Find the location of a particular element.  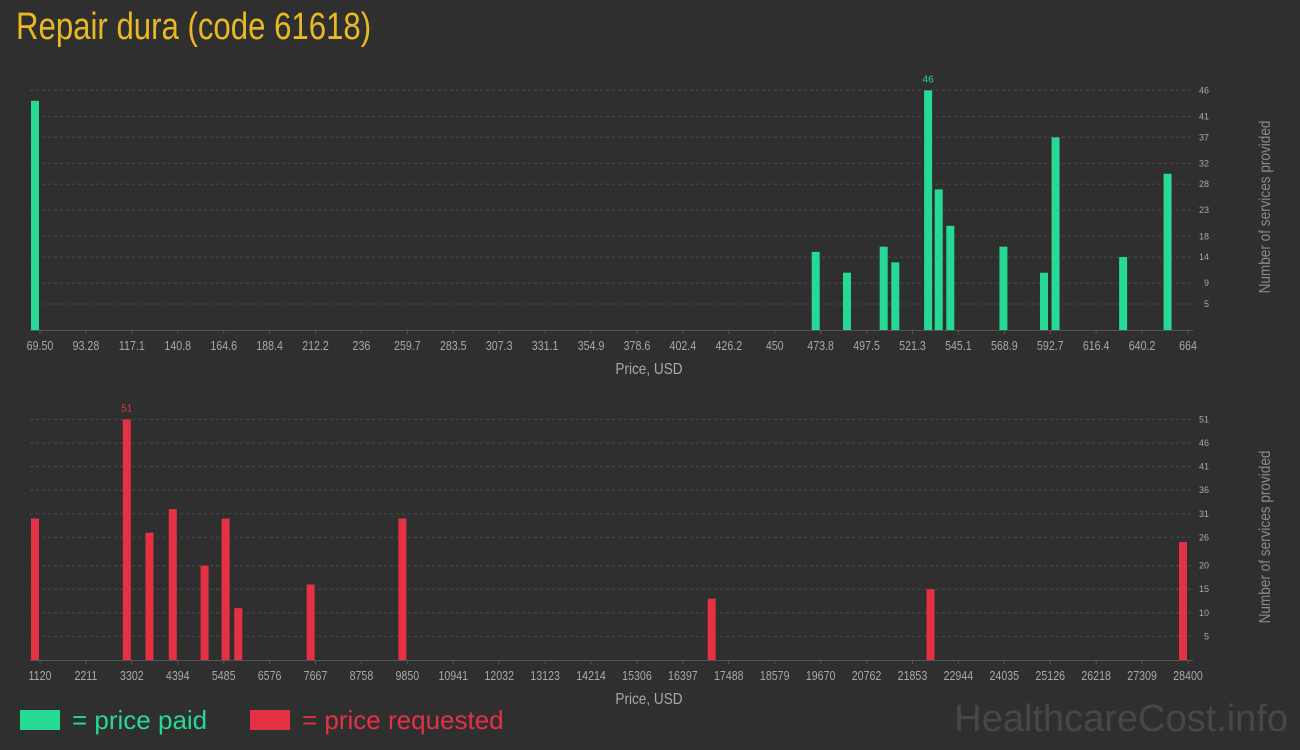

legend-price-requested: = price requested is located at coordinates (377, 720).